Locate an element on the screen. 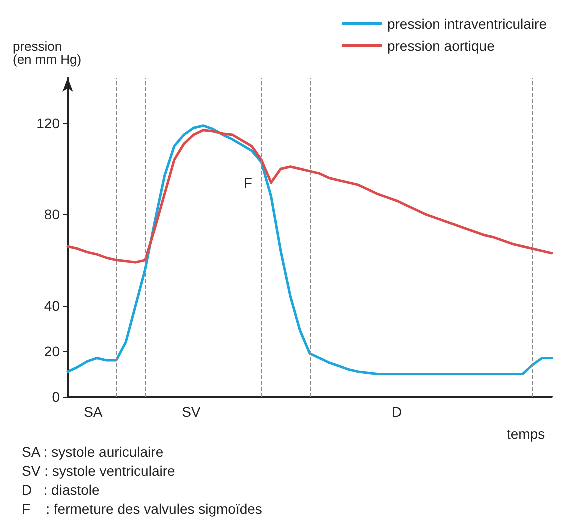  text: D : diastole is located at coordinates (61, 490).